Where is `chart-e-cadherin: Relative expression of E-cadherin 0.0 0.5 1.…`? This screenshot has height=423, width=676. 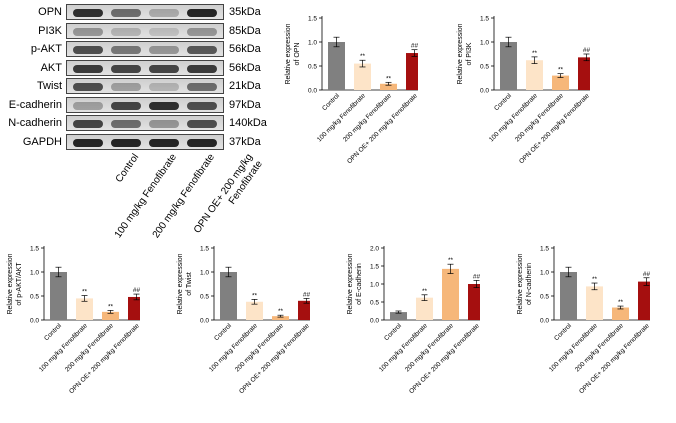
chart-e-cadherin: Relative expression of E-cadherin 0.0 0.5 1.… is located at coordinates (413, 320).